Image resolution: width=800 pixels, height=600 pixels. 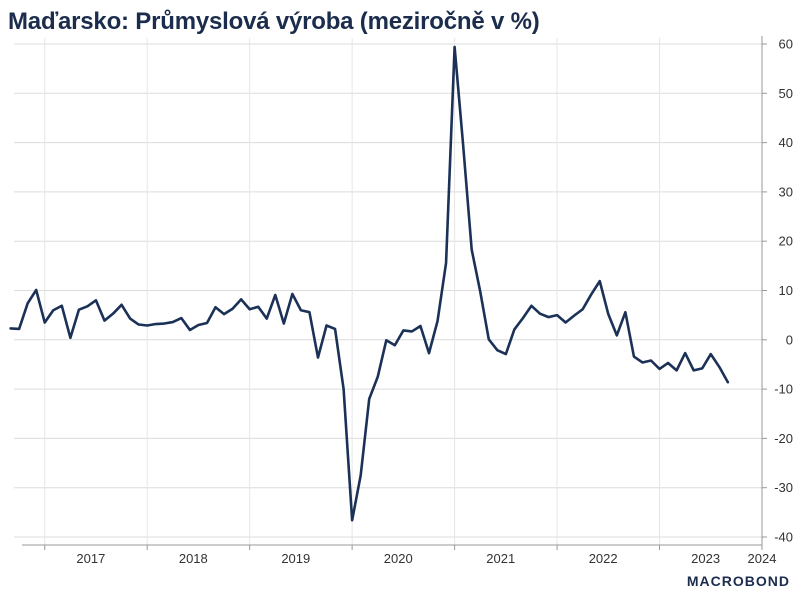 I want to click on x-tick-labels: 2017 2018 2019 2020 2021 2022 2023 2024, so click(x=426, y=558).